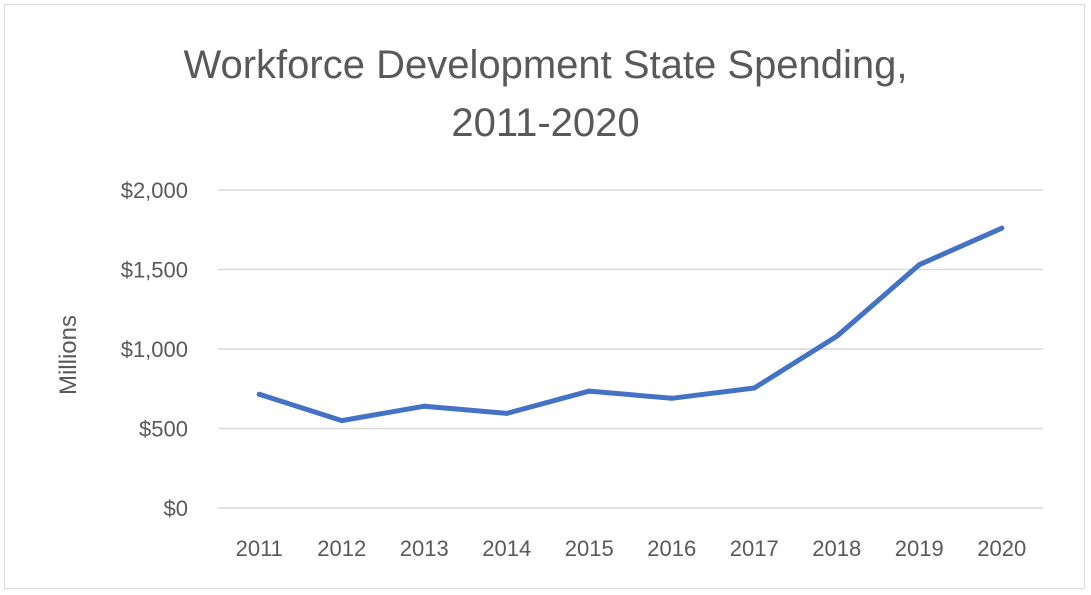 This screenshot has height=595, width=1091. Describe the element at coordinates (259, 548) in the screenshot. I see `x-tick-label: 2011` at that location.